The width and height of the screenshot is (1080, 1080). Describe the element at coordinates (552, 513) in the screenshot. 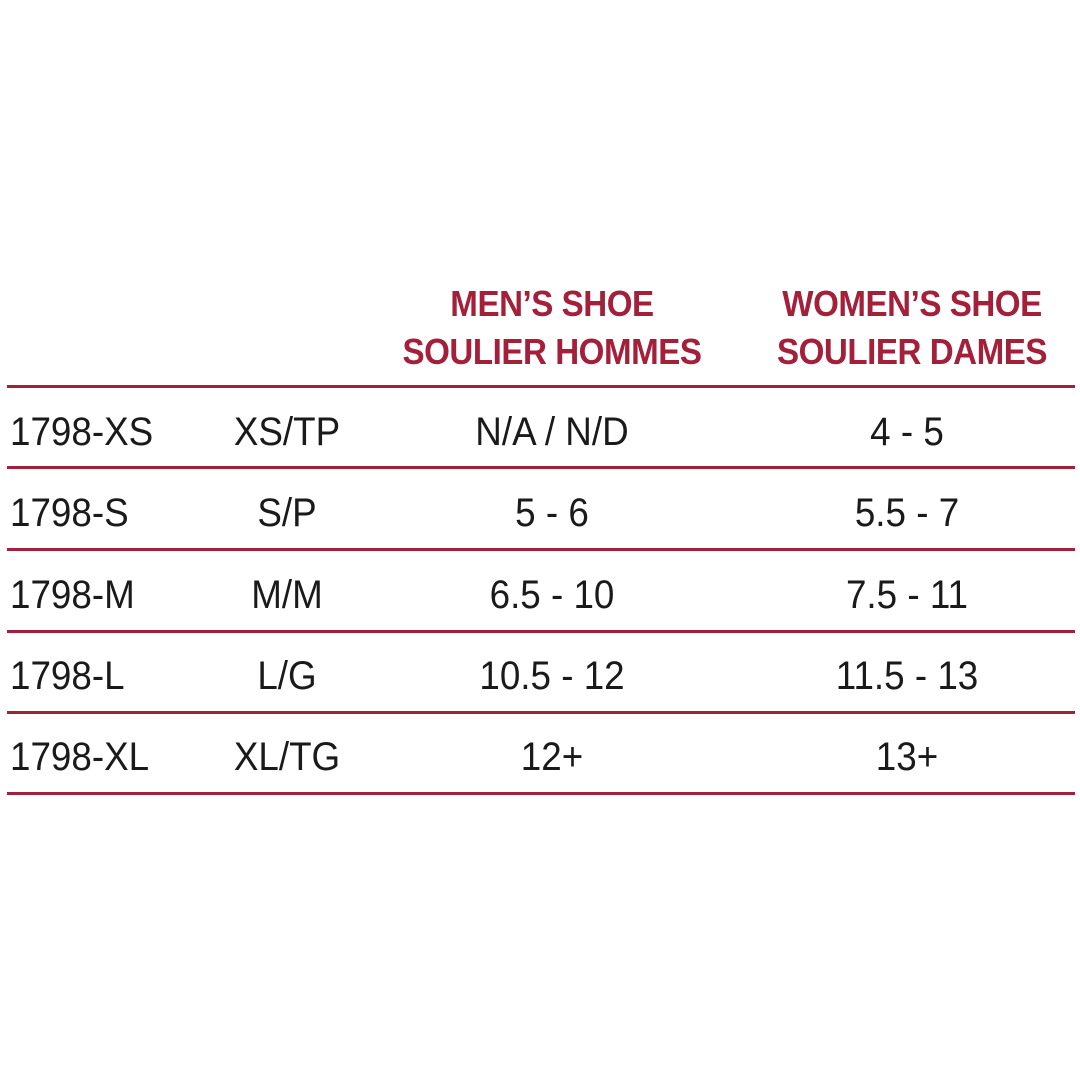

I see `mens-size-cell: 5 - 6` at that location.